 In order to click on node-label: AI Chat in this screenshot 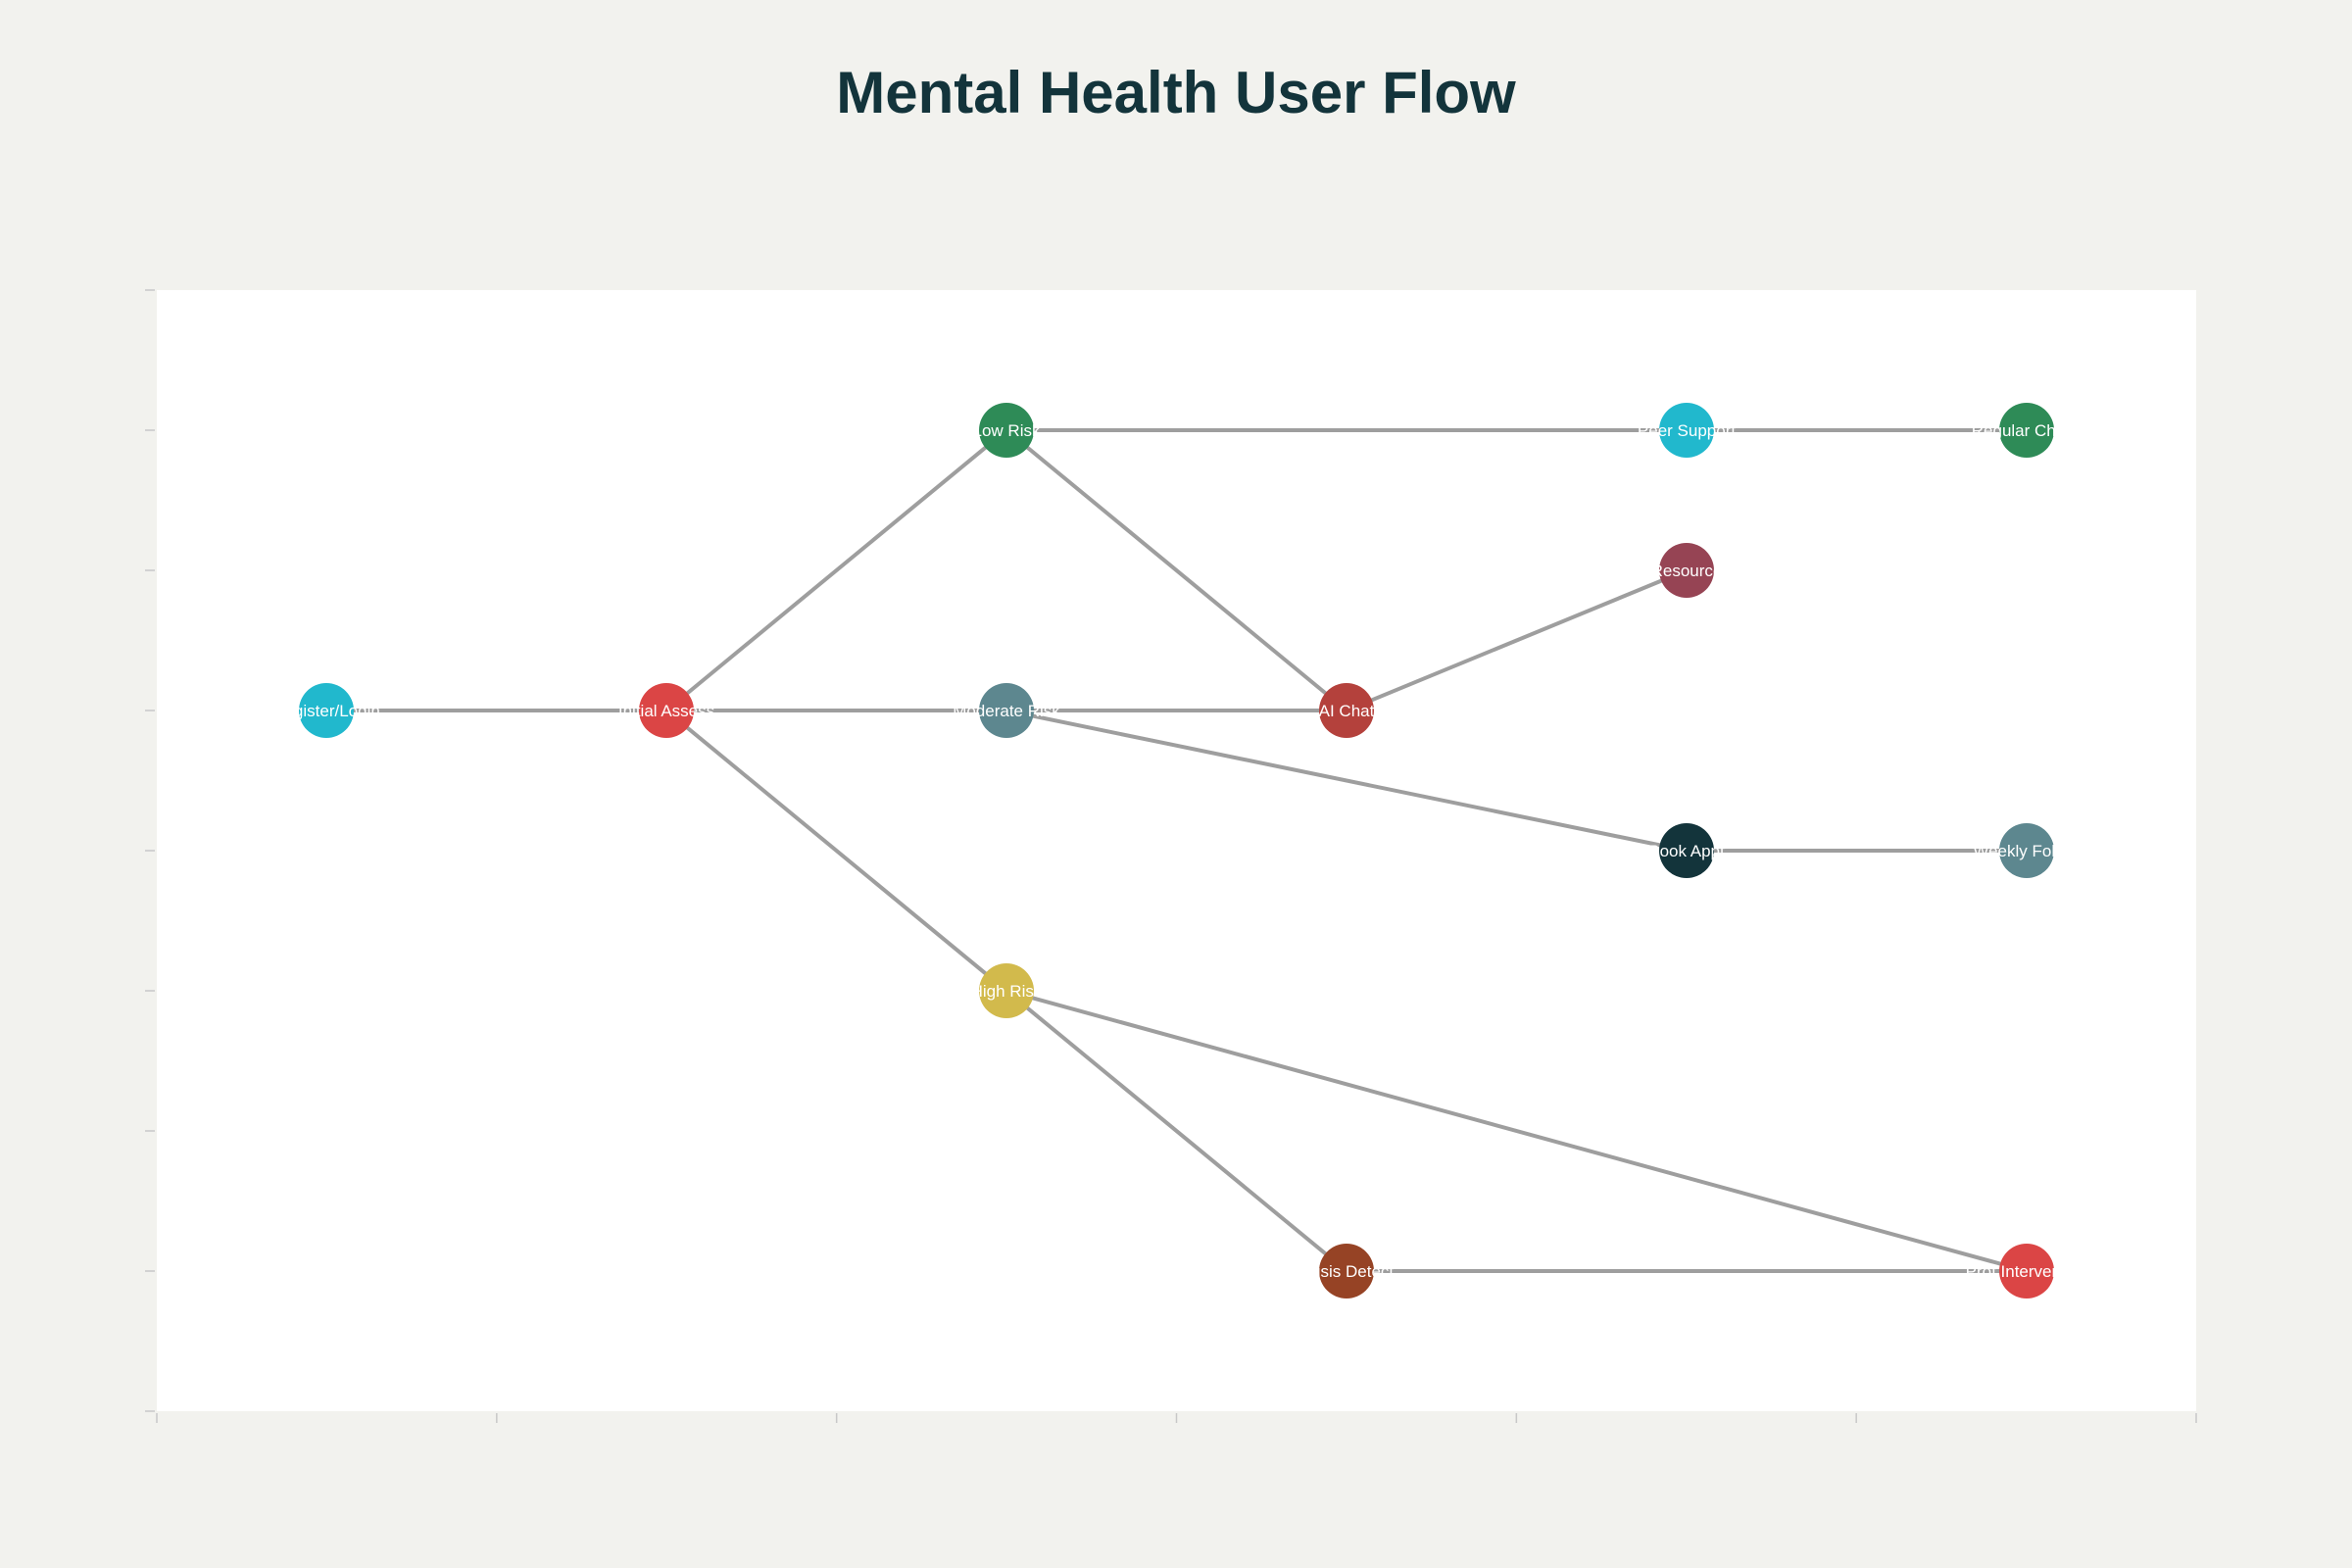, I will do `click(1347, 711)`.